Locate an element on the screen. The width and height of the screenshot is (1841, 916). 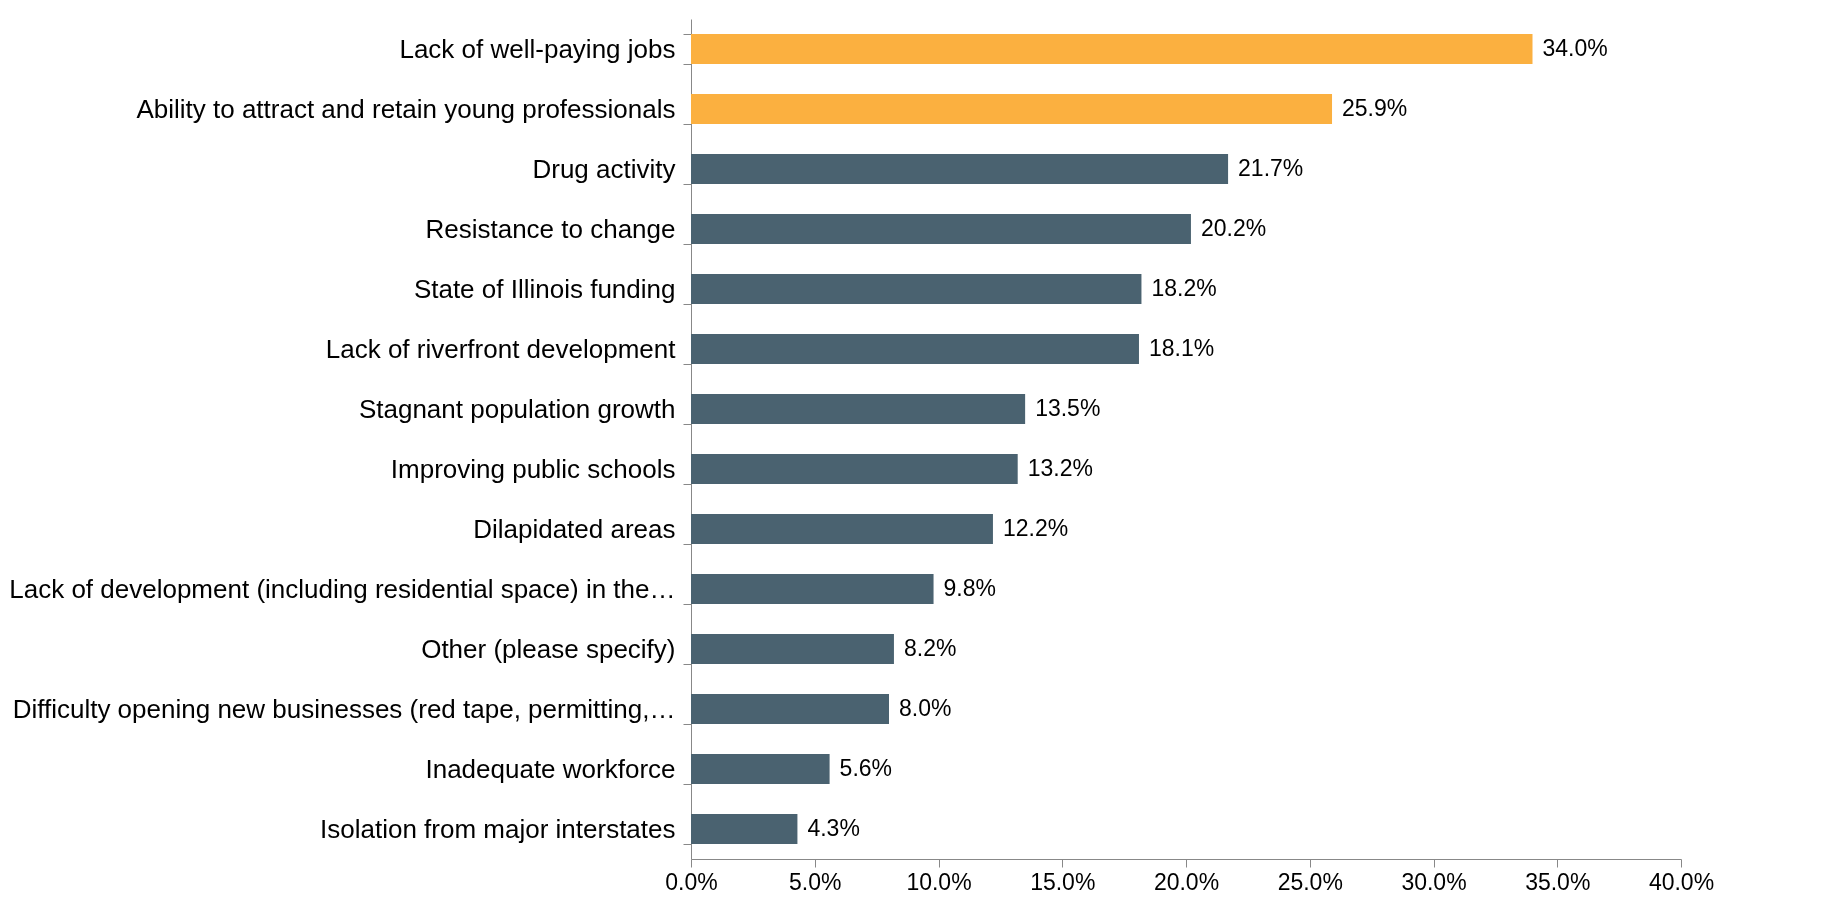
y-tick-label: Improving public schools is located at coordinates (533, 468).